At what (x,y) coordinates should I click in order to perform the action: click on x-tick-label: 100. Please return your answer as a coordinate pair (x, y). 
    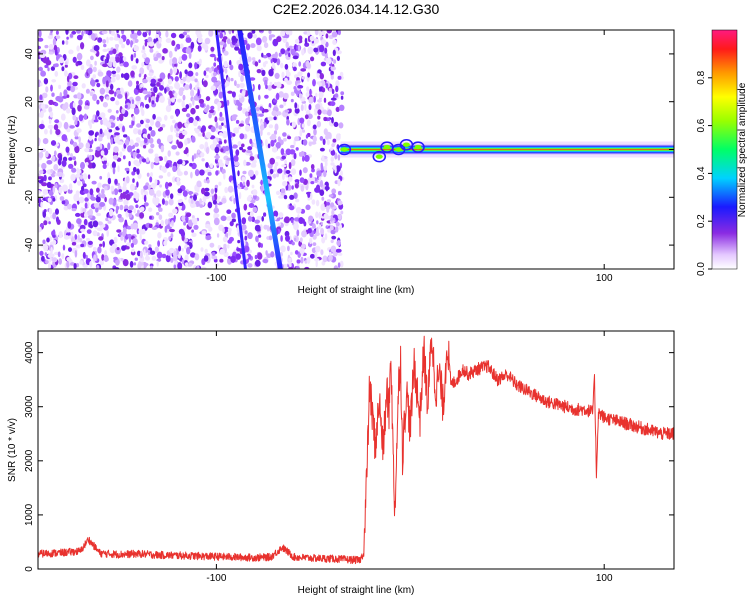
    Looking at the image, I should click on (604, 578).